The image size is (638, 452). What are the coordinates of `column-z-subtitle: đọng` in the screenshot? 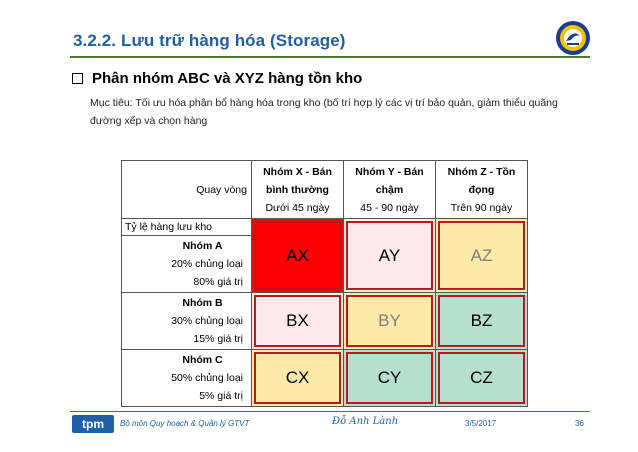 It's located at (481, 189).